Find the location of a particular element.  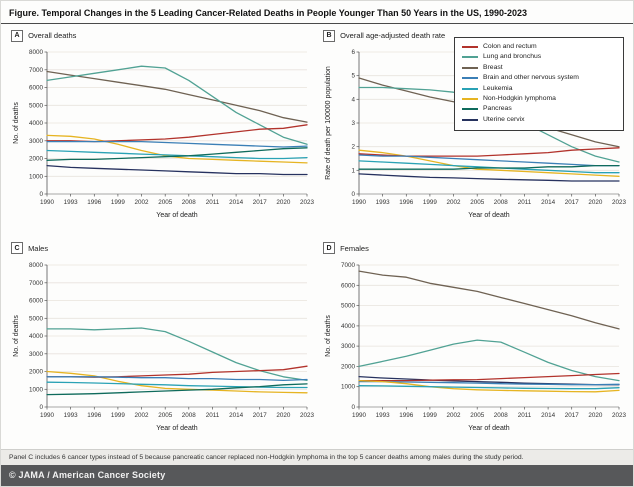

panel-c-letter: C is located at coordinates (17, 248).